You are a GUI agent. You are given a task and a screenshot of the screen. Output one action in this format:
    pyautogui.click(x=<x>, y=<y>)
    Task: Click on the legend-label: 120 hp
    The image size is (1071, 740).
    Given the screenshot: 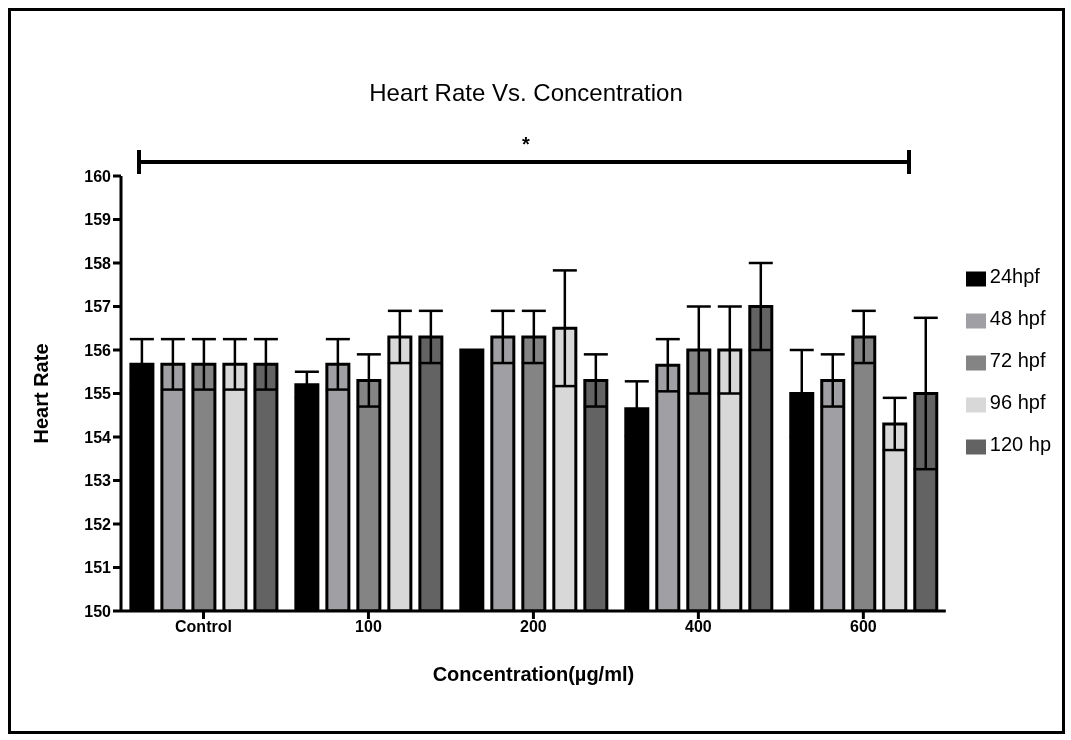 What is the action you would take?
    pyautogui.click(x=1020, y=444)
    